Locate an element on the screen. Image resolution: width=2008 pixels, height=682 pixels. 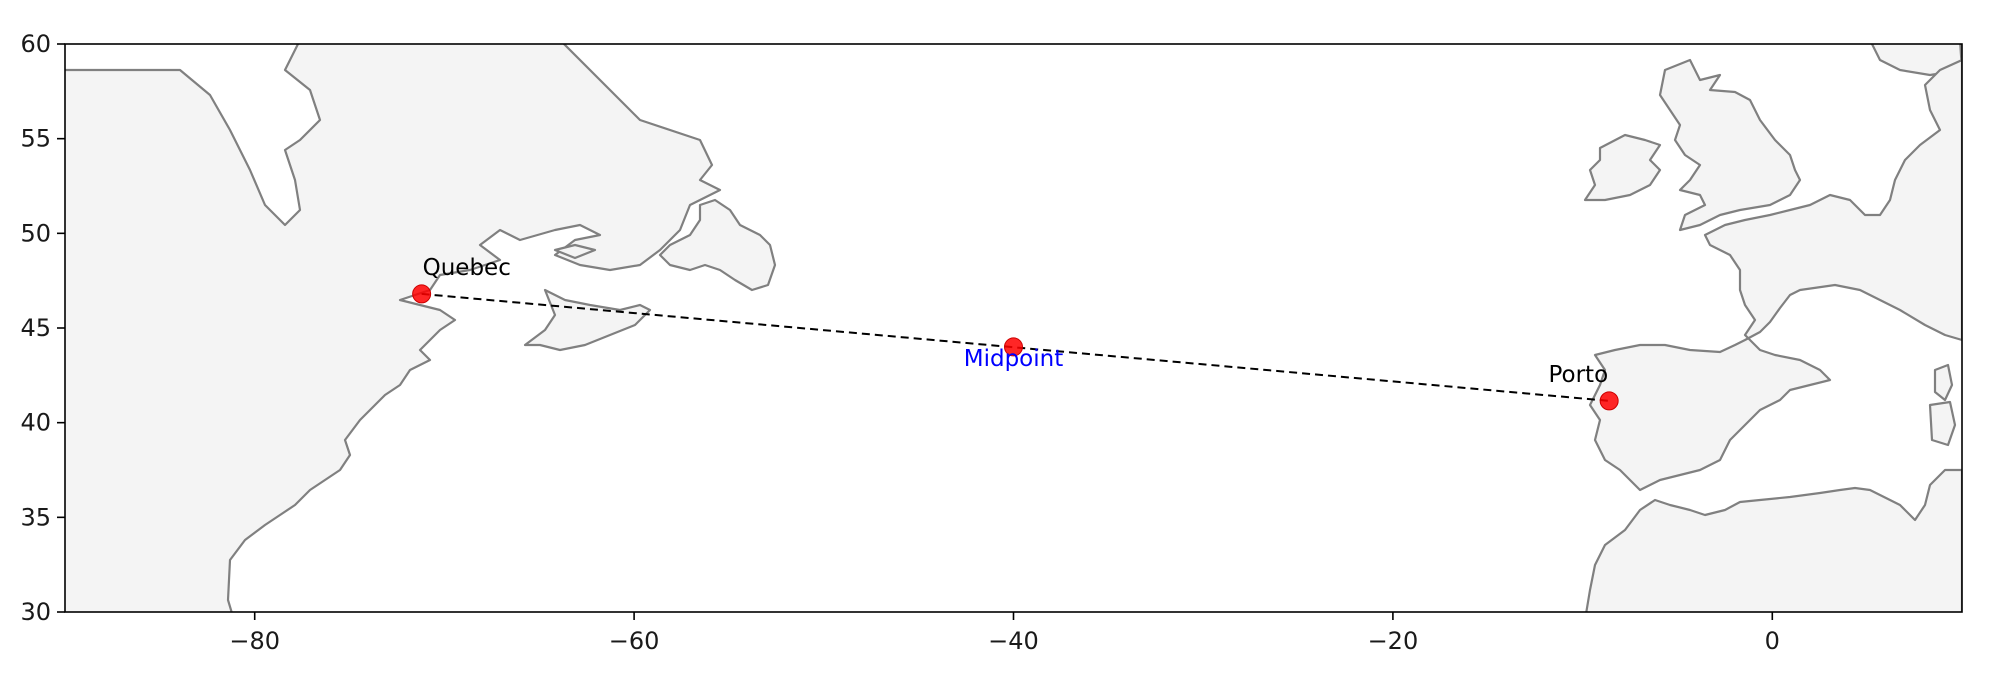
porto-label: Porto is located at coordinates (1578, 375).